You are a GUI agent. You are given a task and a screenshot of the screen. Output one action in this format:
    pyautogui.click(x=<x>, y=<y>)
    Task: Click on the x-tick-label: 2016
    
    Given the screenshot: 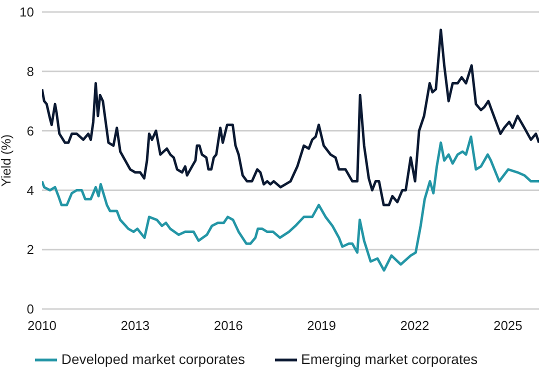 What is the action you would take?
    pyautogui.click(x=228, y=326)
    